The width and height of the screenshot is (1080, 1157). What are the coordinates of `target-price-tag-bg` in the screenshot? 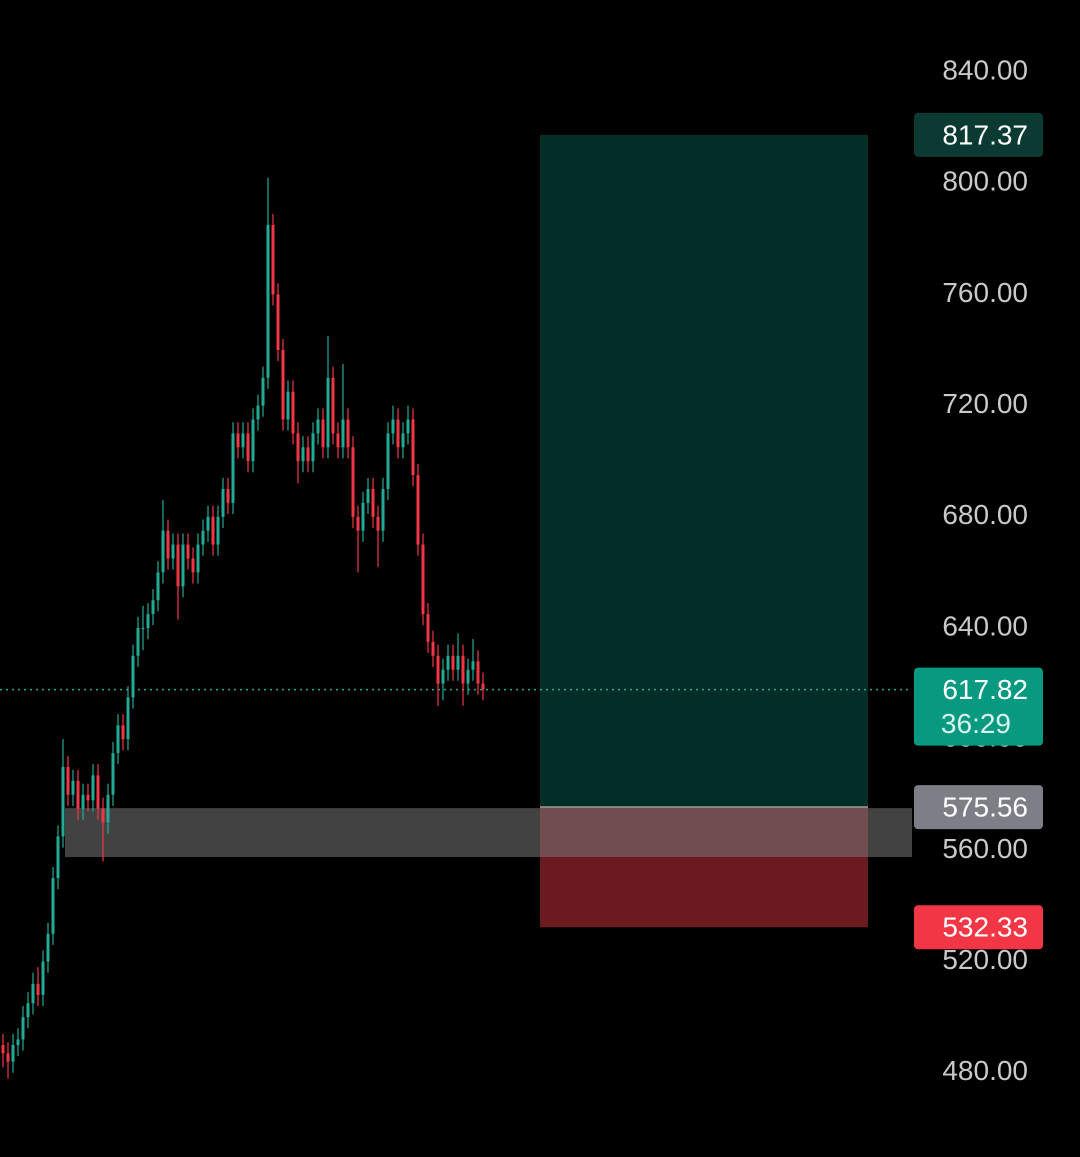 It's located at (978, 134).